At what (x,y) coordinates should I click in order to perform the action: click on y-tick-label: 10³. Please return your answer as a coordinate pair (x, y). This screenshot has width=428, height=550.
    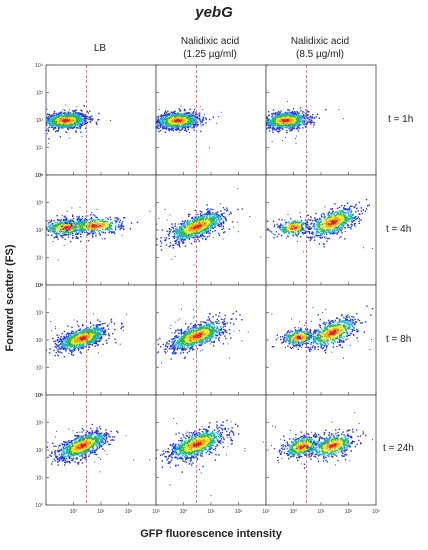
    Looking at the image, I should click on (40, 204).